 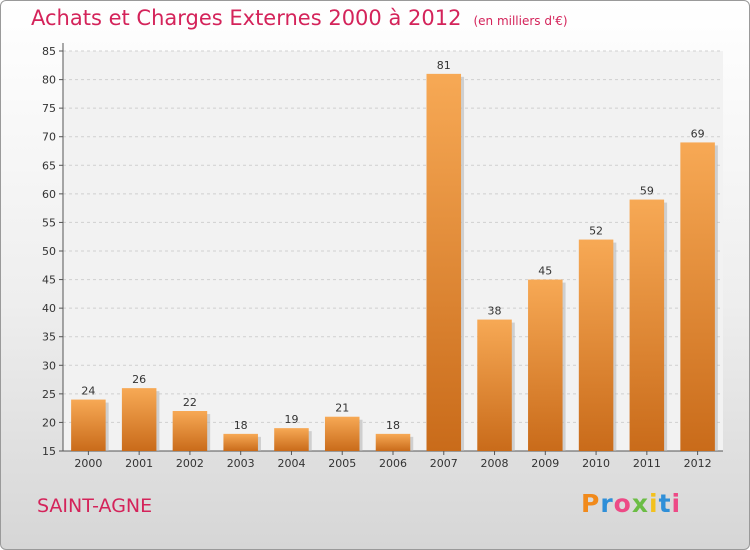 I want to click on x-tick-label: 2000, so click(x=88, y=463).